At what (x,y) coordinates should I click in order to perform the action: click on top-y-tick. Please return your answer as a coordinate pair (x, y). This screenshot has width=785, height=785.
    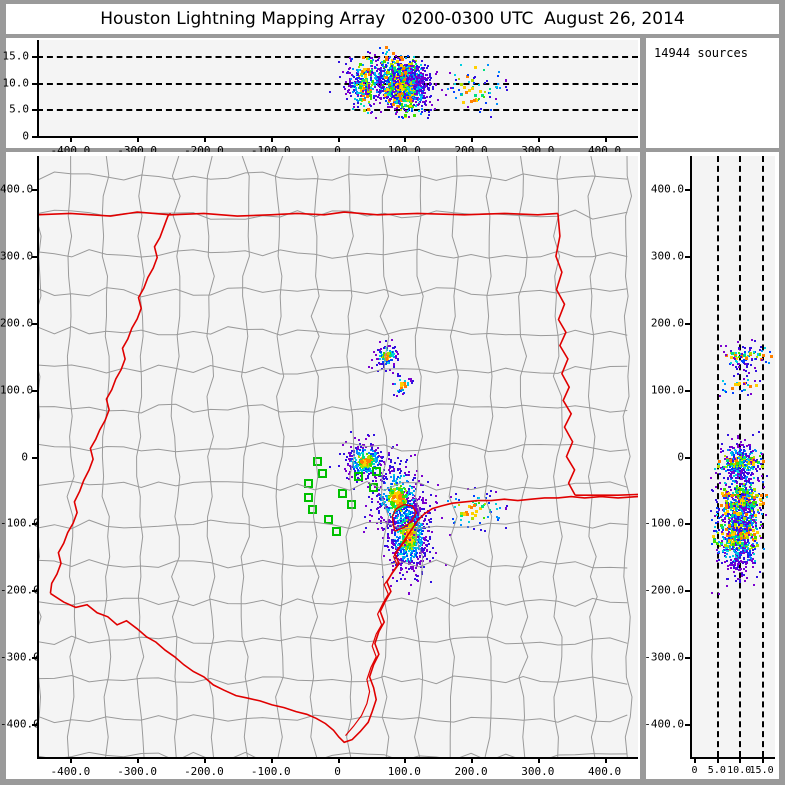
    Looking at the image, I should click on (35, 137).